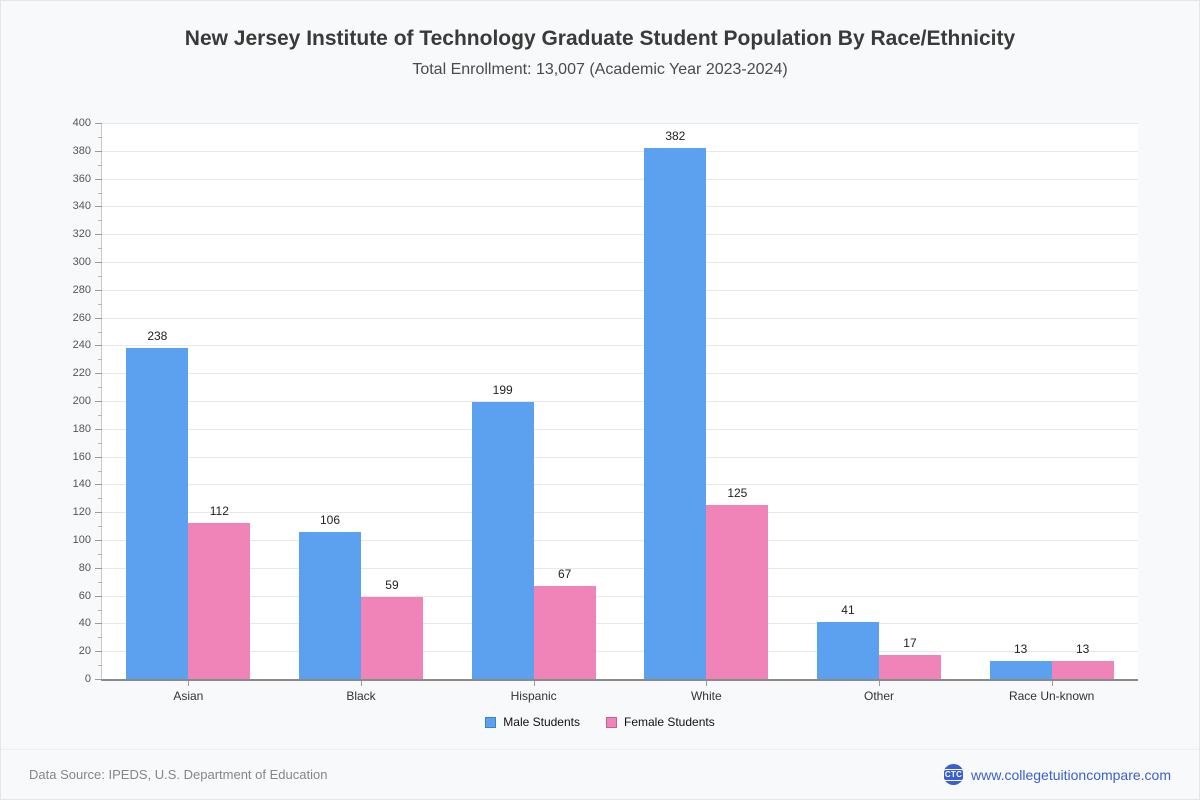 The image size is (1200, 800). Describe the element at coordinates (675, 136) in the screenshot. I see `bar-value-label: 382` at that location.